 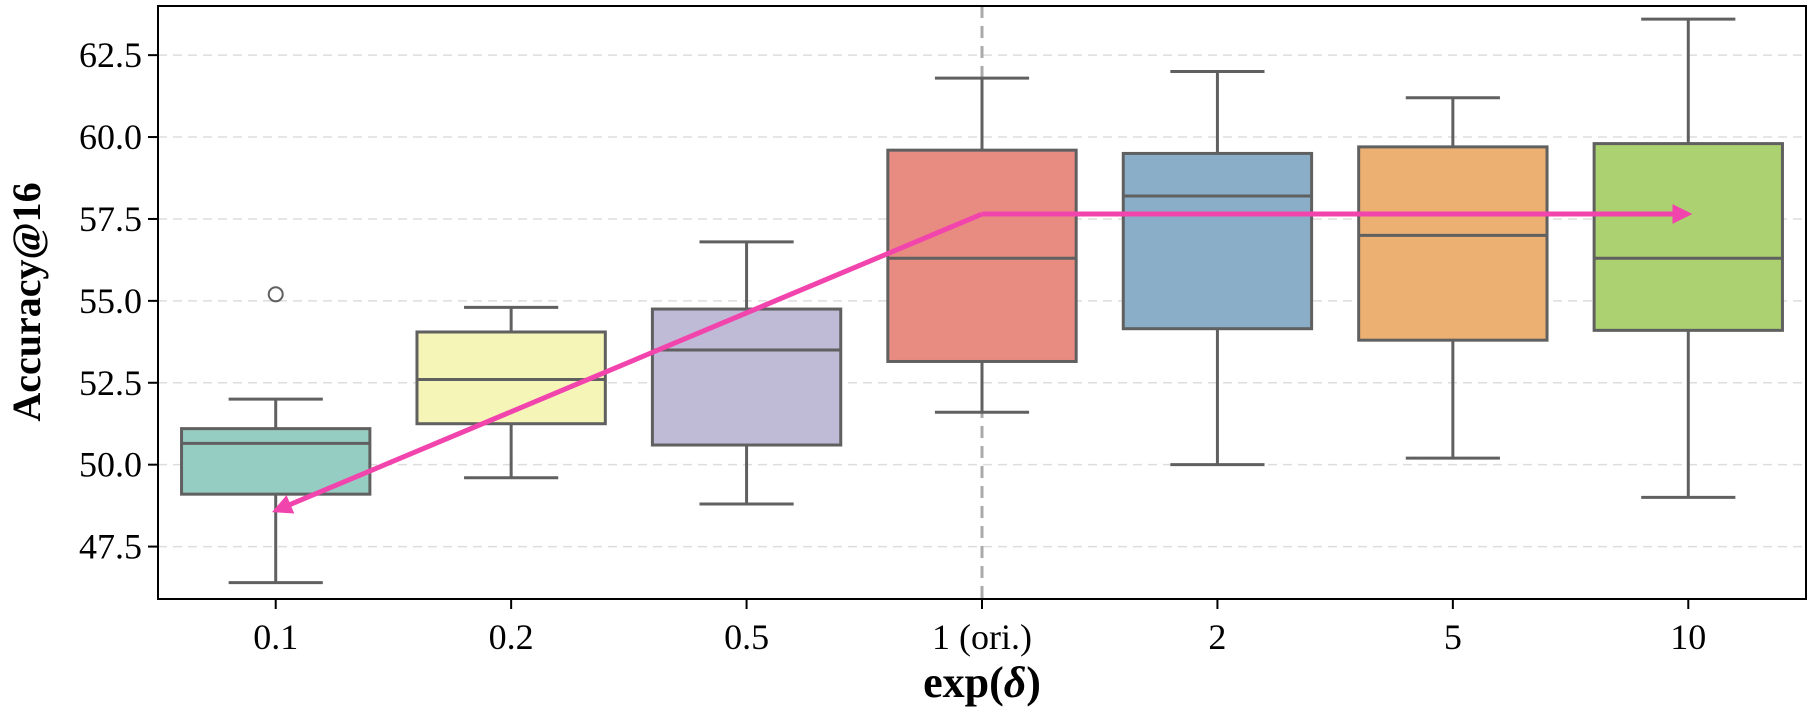 What do you see at coordinates (110, 383) in the screenshot?
I see `y-tick-label: 52.5` at bounding box center [110, 383].